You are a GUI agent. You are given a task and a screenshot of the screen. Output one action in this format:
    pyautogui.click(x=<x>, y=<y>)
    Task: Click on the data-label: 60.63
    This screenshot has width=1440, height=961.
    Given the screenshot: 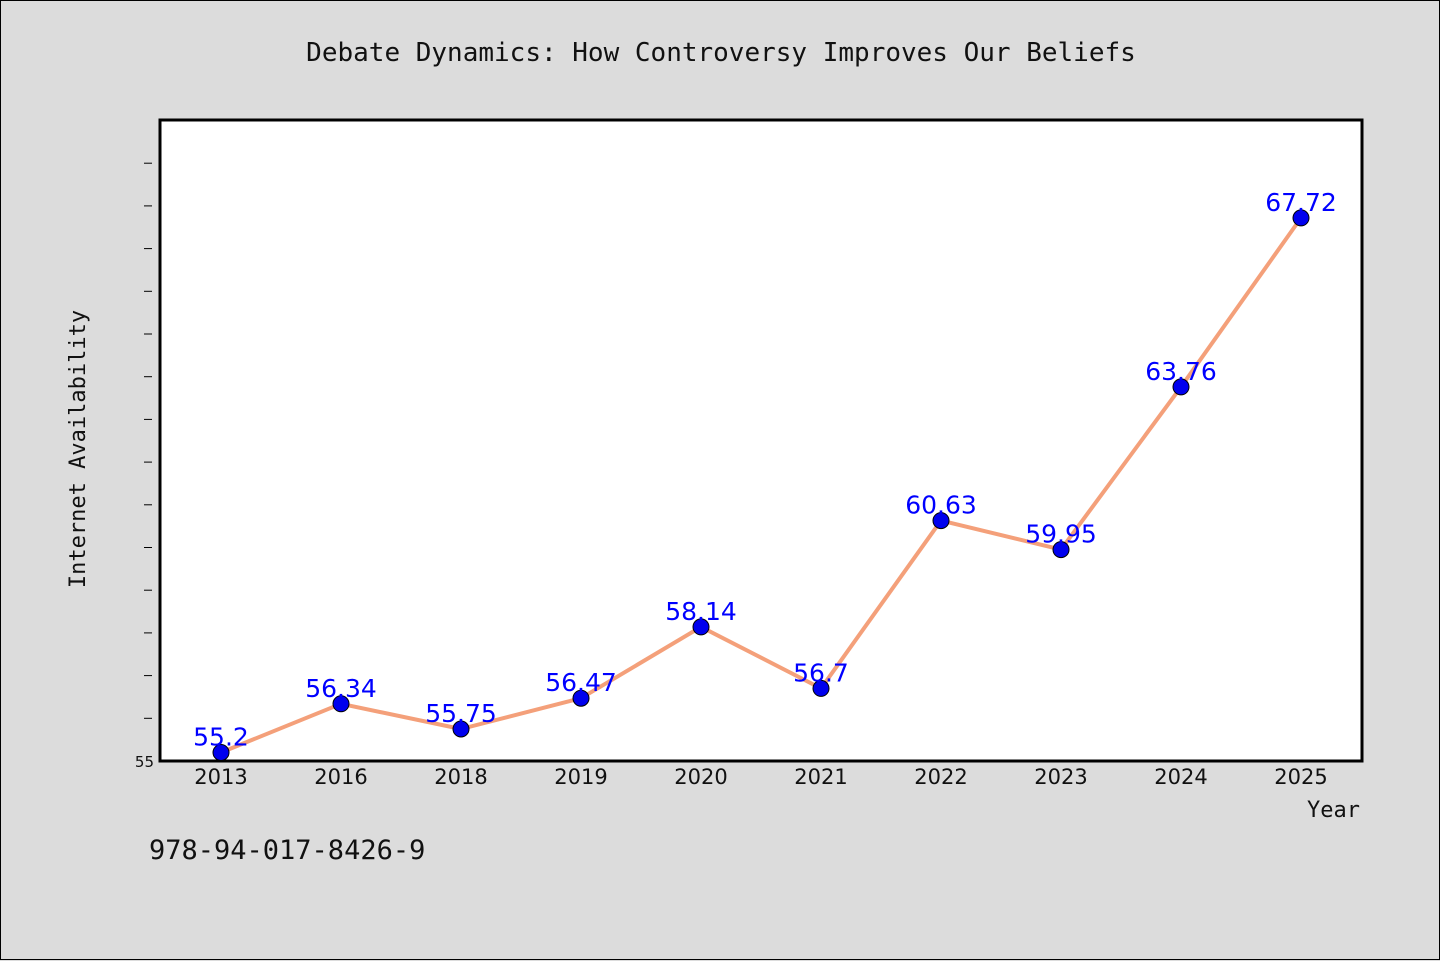 What is the action you would take?
    pyautogui.click(x=941, y=505)
    